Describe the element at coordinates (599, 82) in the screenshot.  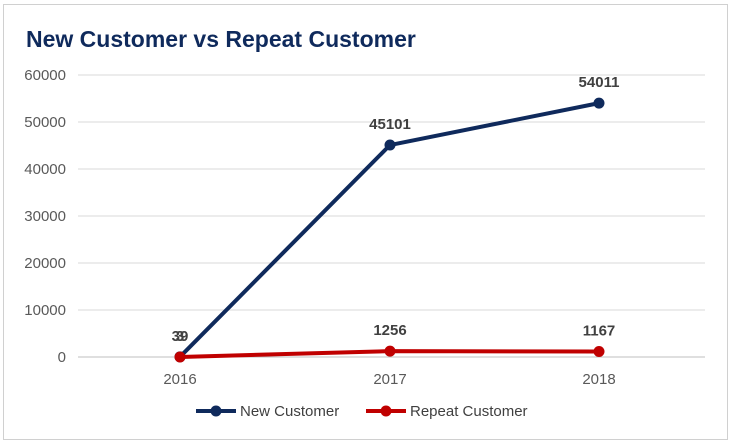
I see `data-label: 54011` at that location.